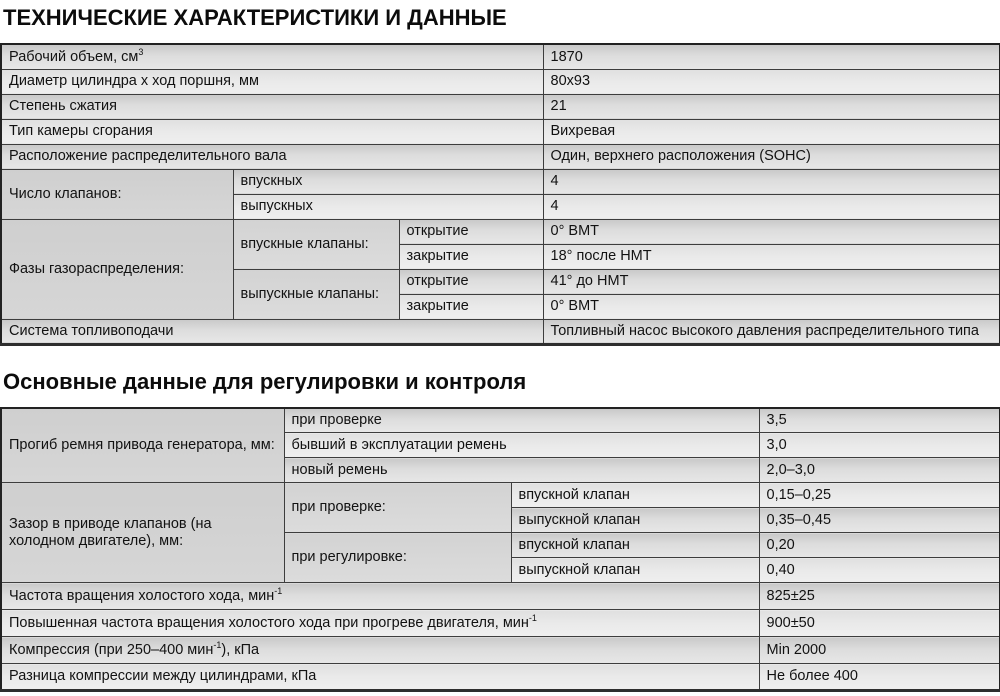 The height and width of the screenshot is (696, 1000). I want to click on row-value: 3,0, so click(879, 445).